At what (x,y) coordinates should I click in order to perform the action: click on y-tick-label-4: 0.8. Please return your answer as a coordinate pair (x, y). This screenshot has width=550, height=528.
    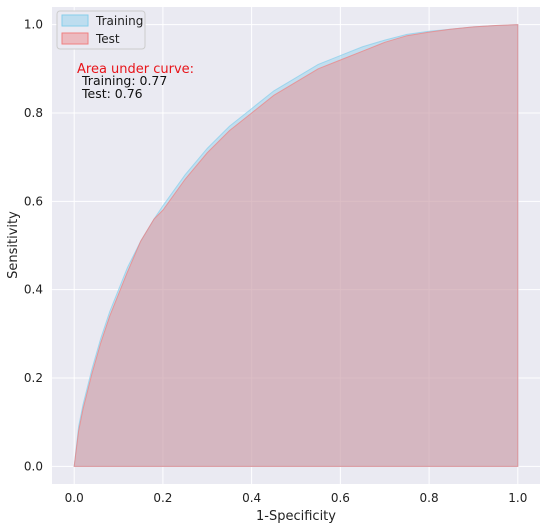
    Looking at the image, I should click on (33, 113).